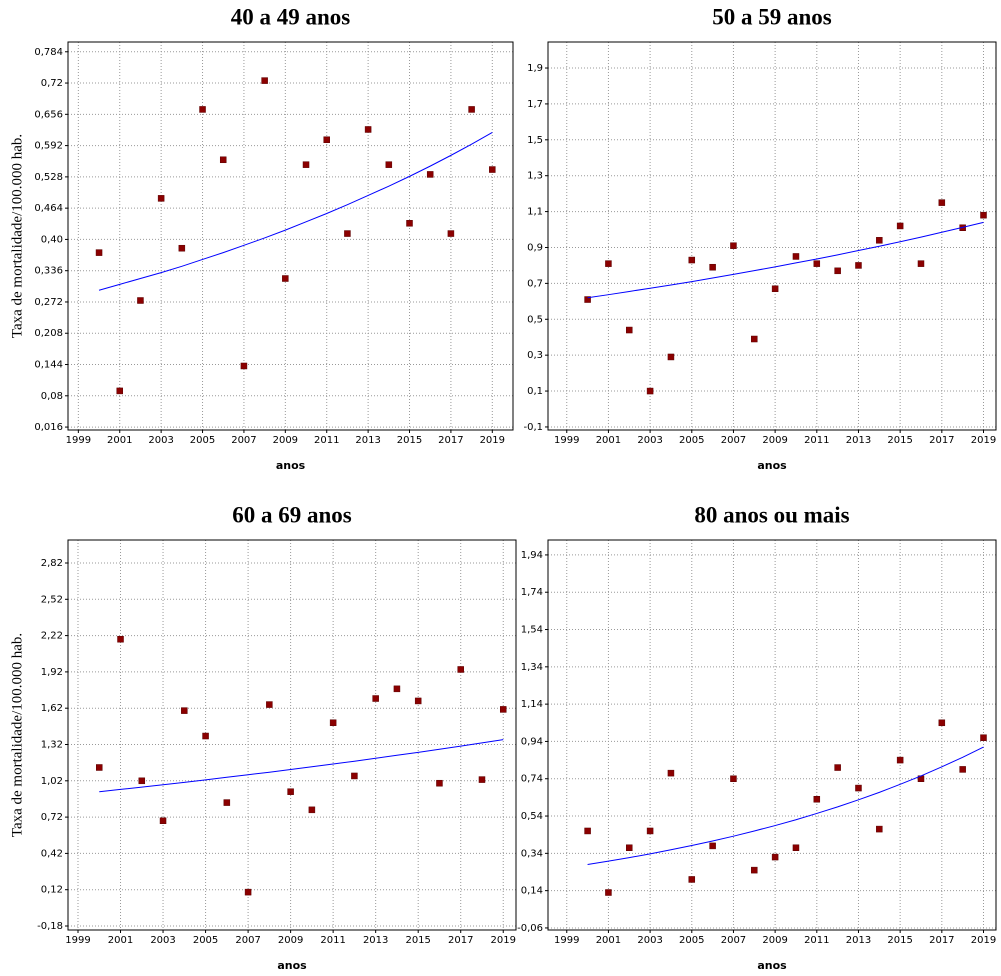  Describe the element at coordinates (17, 236) in the screenshot. I see `y-axis-label: Taxa de mortalidade/100.000 hab.` at that location.